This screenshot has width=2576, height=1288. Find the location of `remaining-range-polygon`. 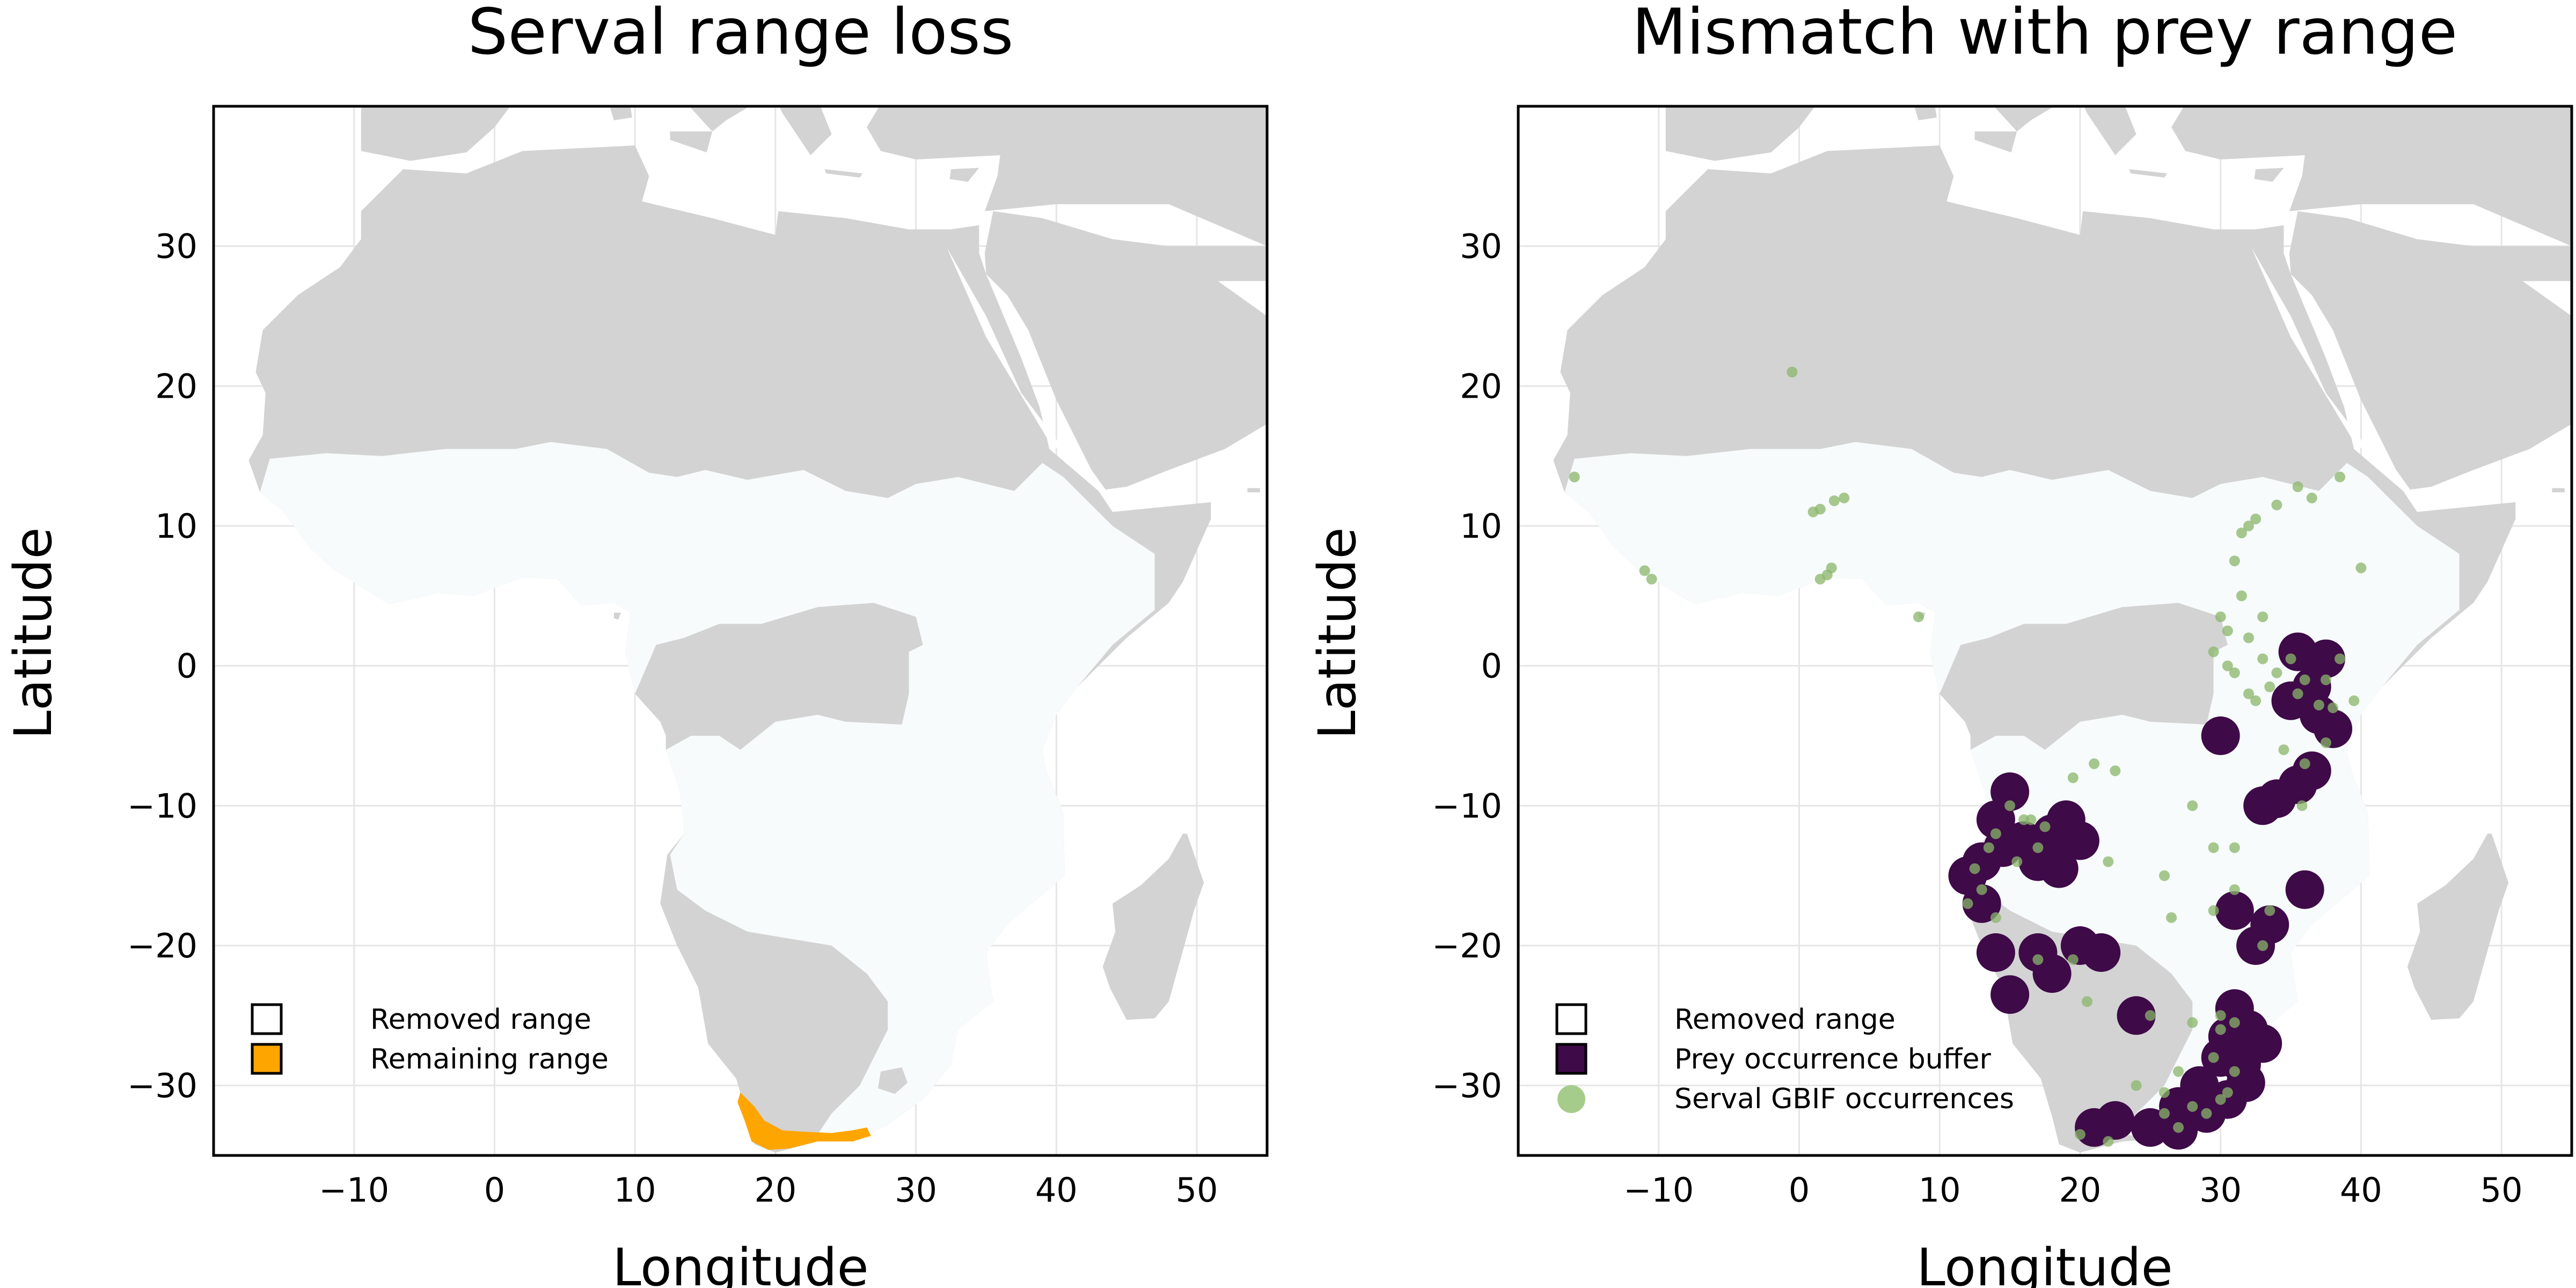

remaining-range-polygon is located at coordinates (804, 1121).